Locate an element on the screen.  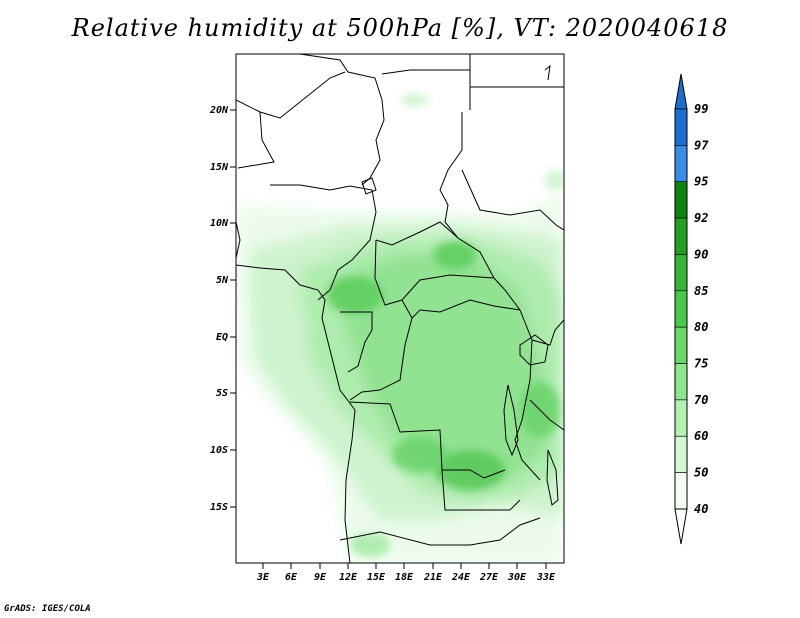
lake-victoria is located at coordinates (534, 350).